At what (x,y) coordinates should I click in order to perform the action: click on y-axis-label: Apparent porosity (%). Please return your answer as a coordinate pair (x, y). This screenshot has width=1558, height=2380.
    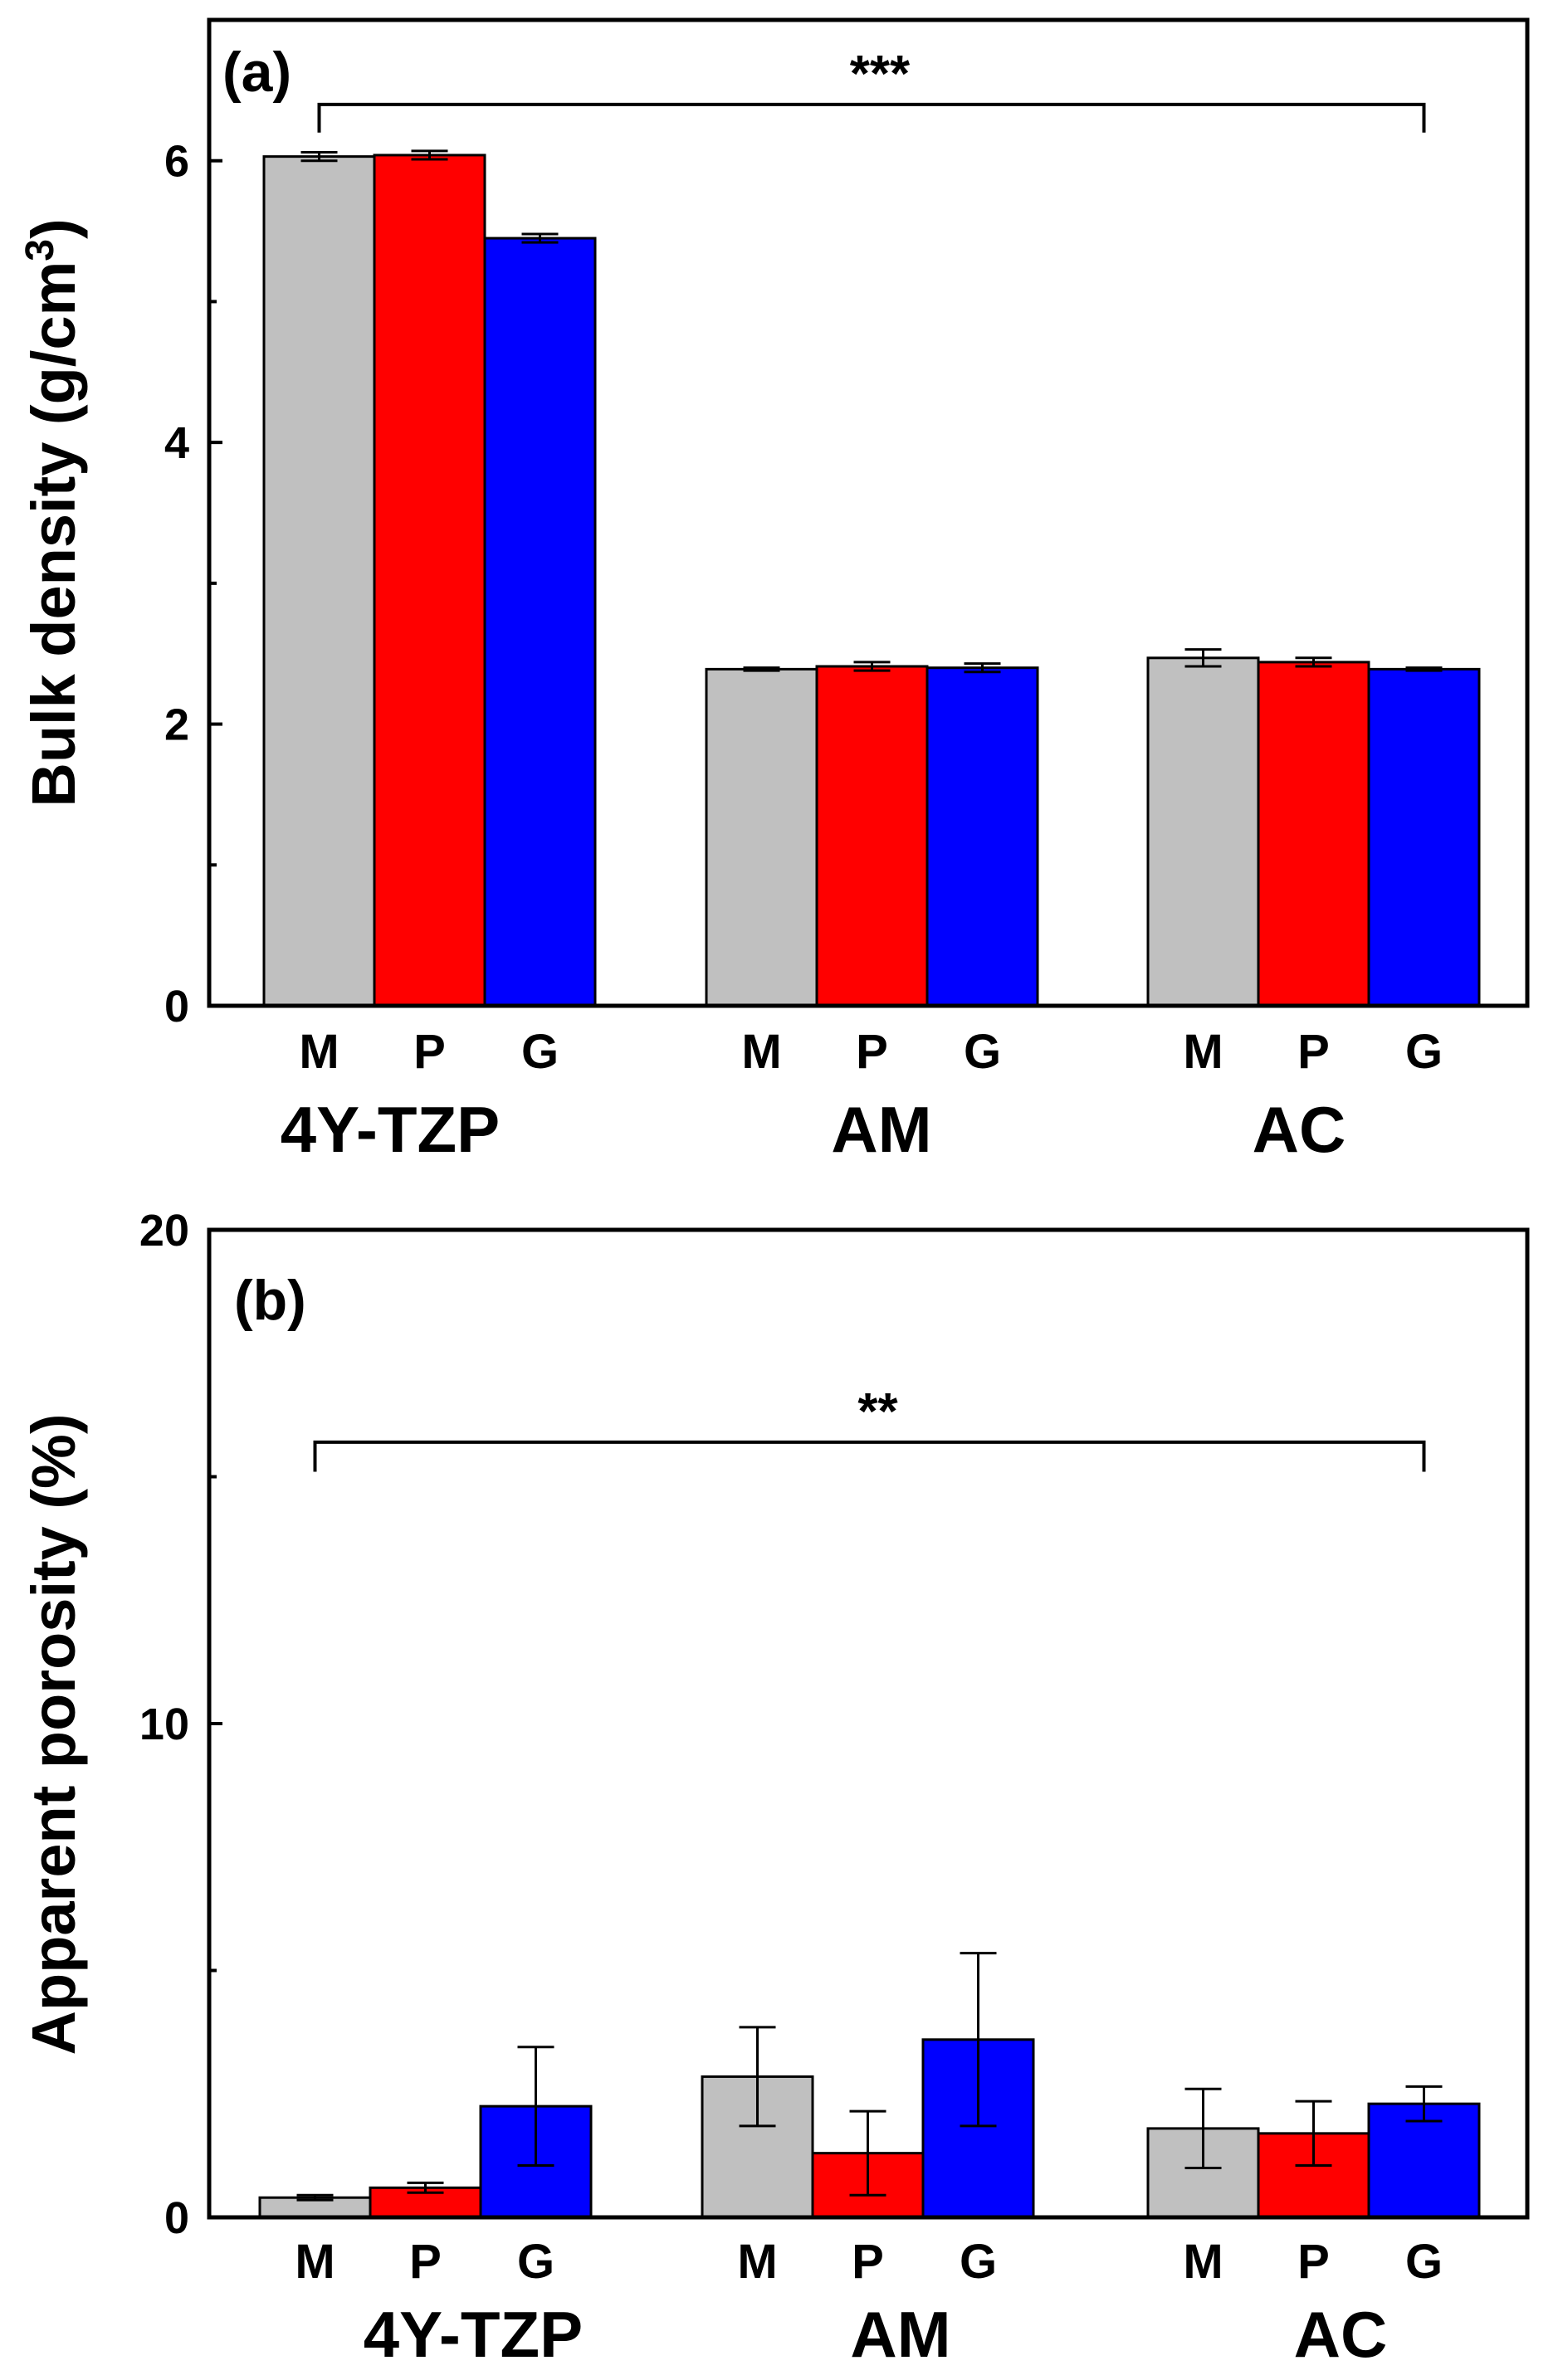
    Looking at the image, I should click on (53, 1735).